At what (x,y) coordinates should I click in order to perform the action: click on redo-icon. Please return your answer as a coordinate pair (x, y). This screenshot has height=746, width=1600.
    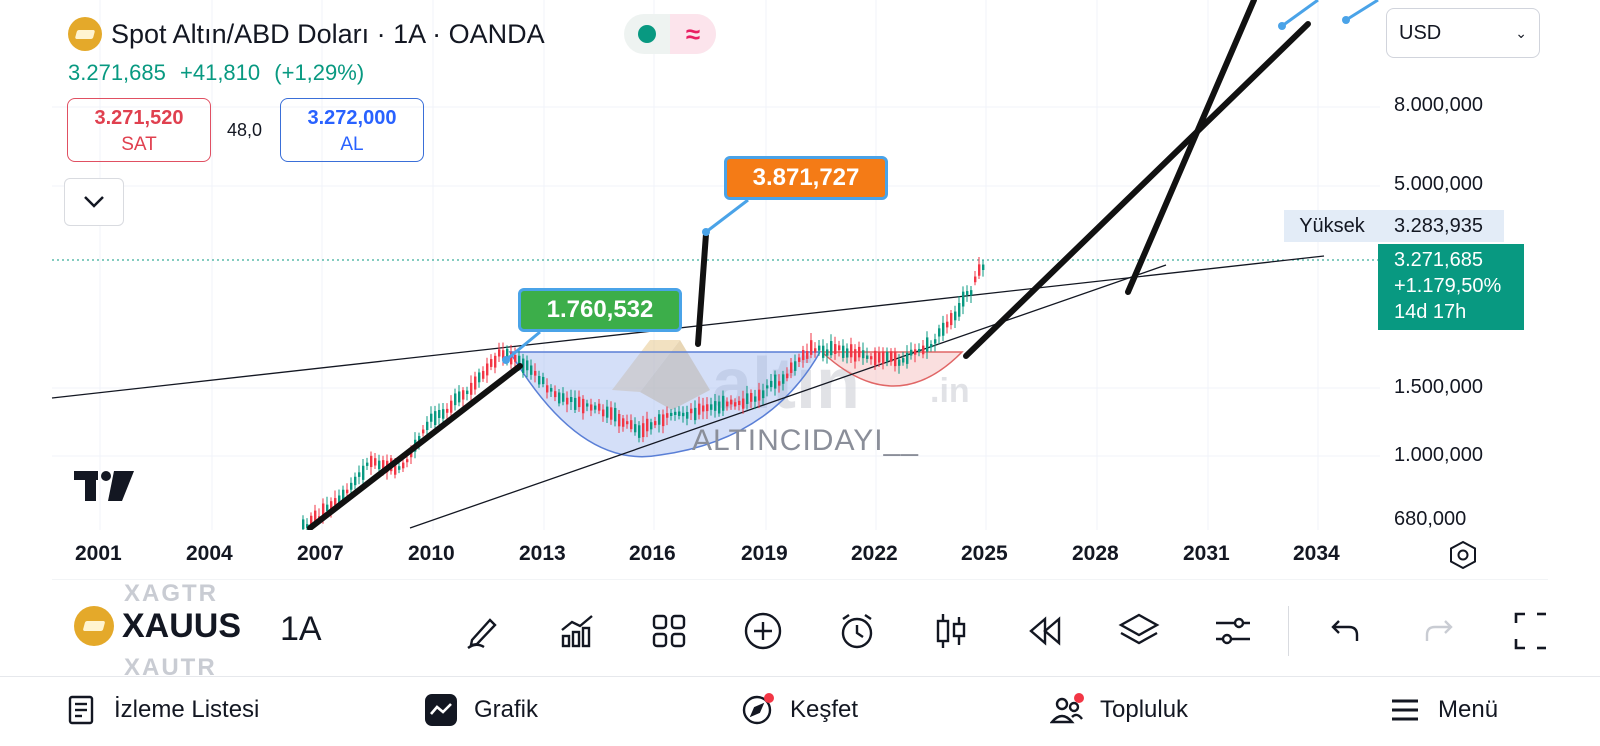
    Looking at the image, I should click on (1439, 631).